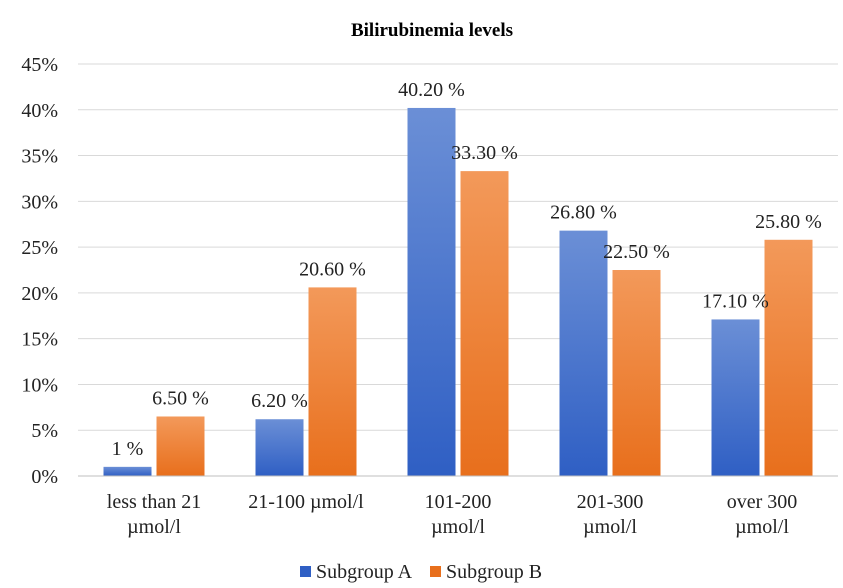 This screenshot has height=588, width=843. Describe the element at coordinates (484, 153) in the screenshot. I see `data-label: 33.30 %` at that location.